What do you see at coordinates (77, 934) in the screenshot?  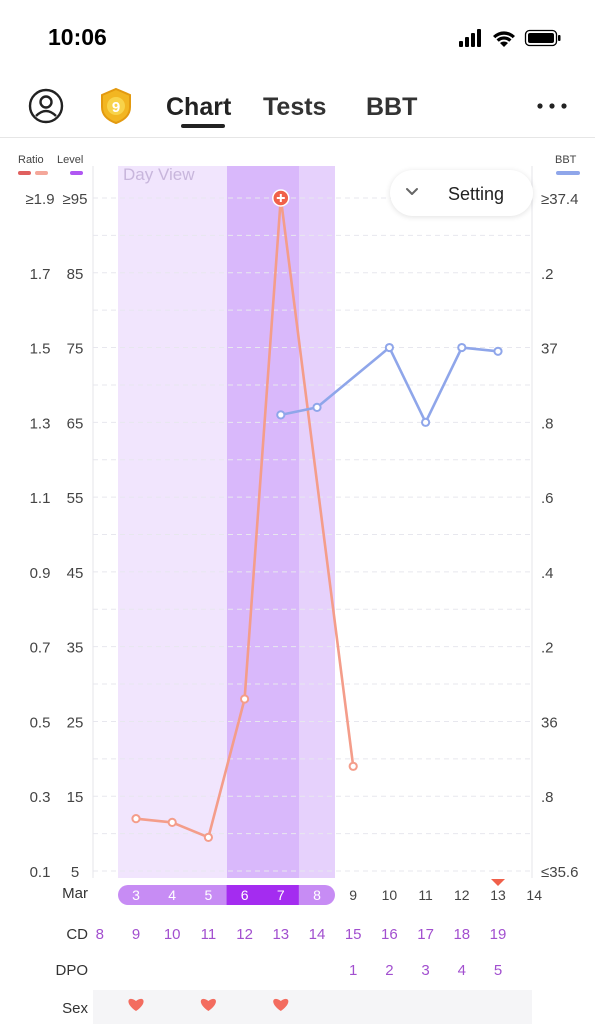 I see `cd-label: CD` at bounding box center [77, 934].